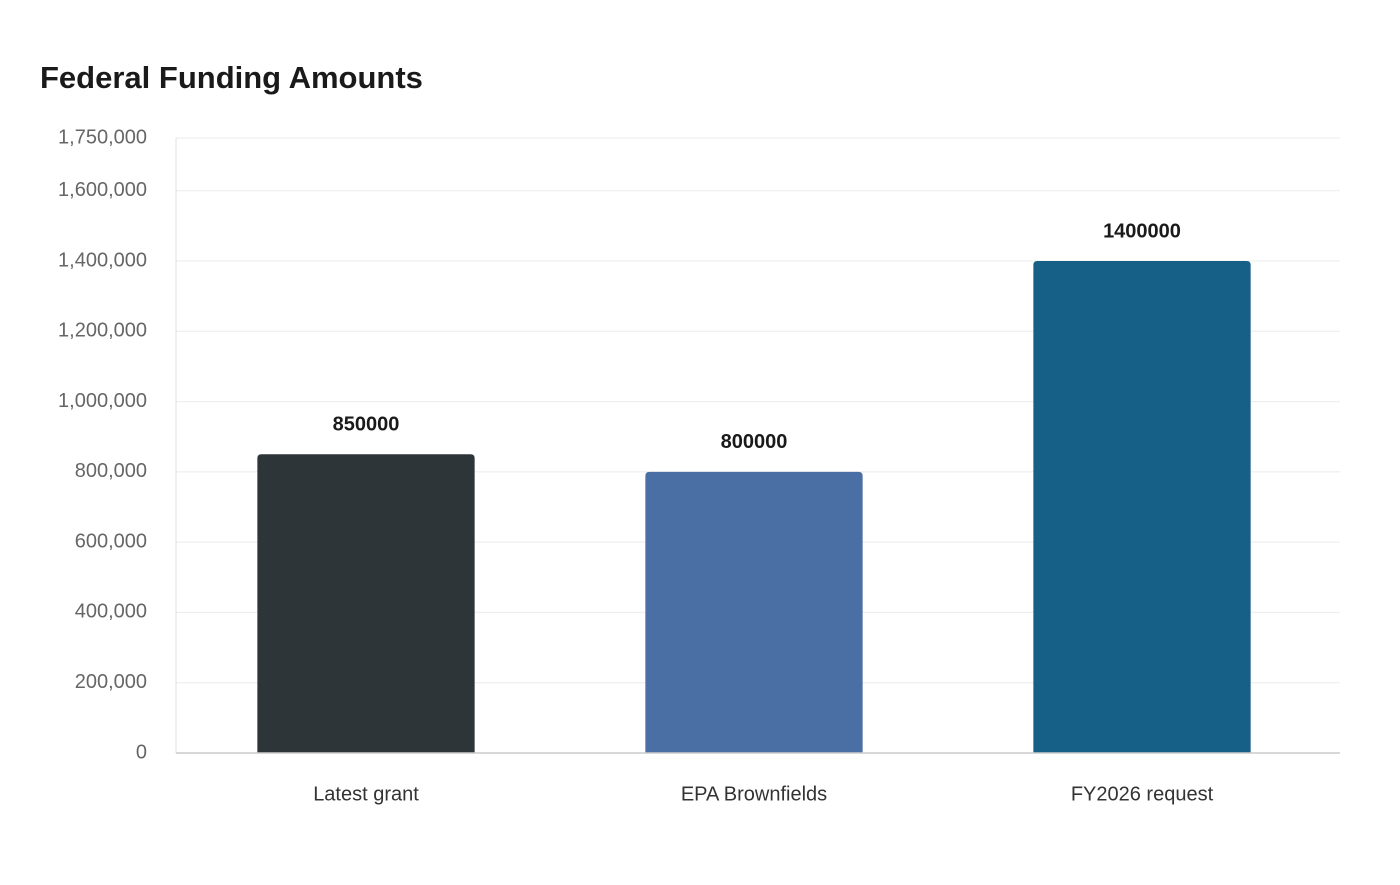 Image resolution: width=1400 pixels, height=885 pixels. I want to click on y-tick-label: 1,600,000, so click(102, 190).